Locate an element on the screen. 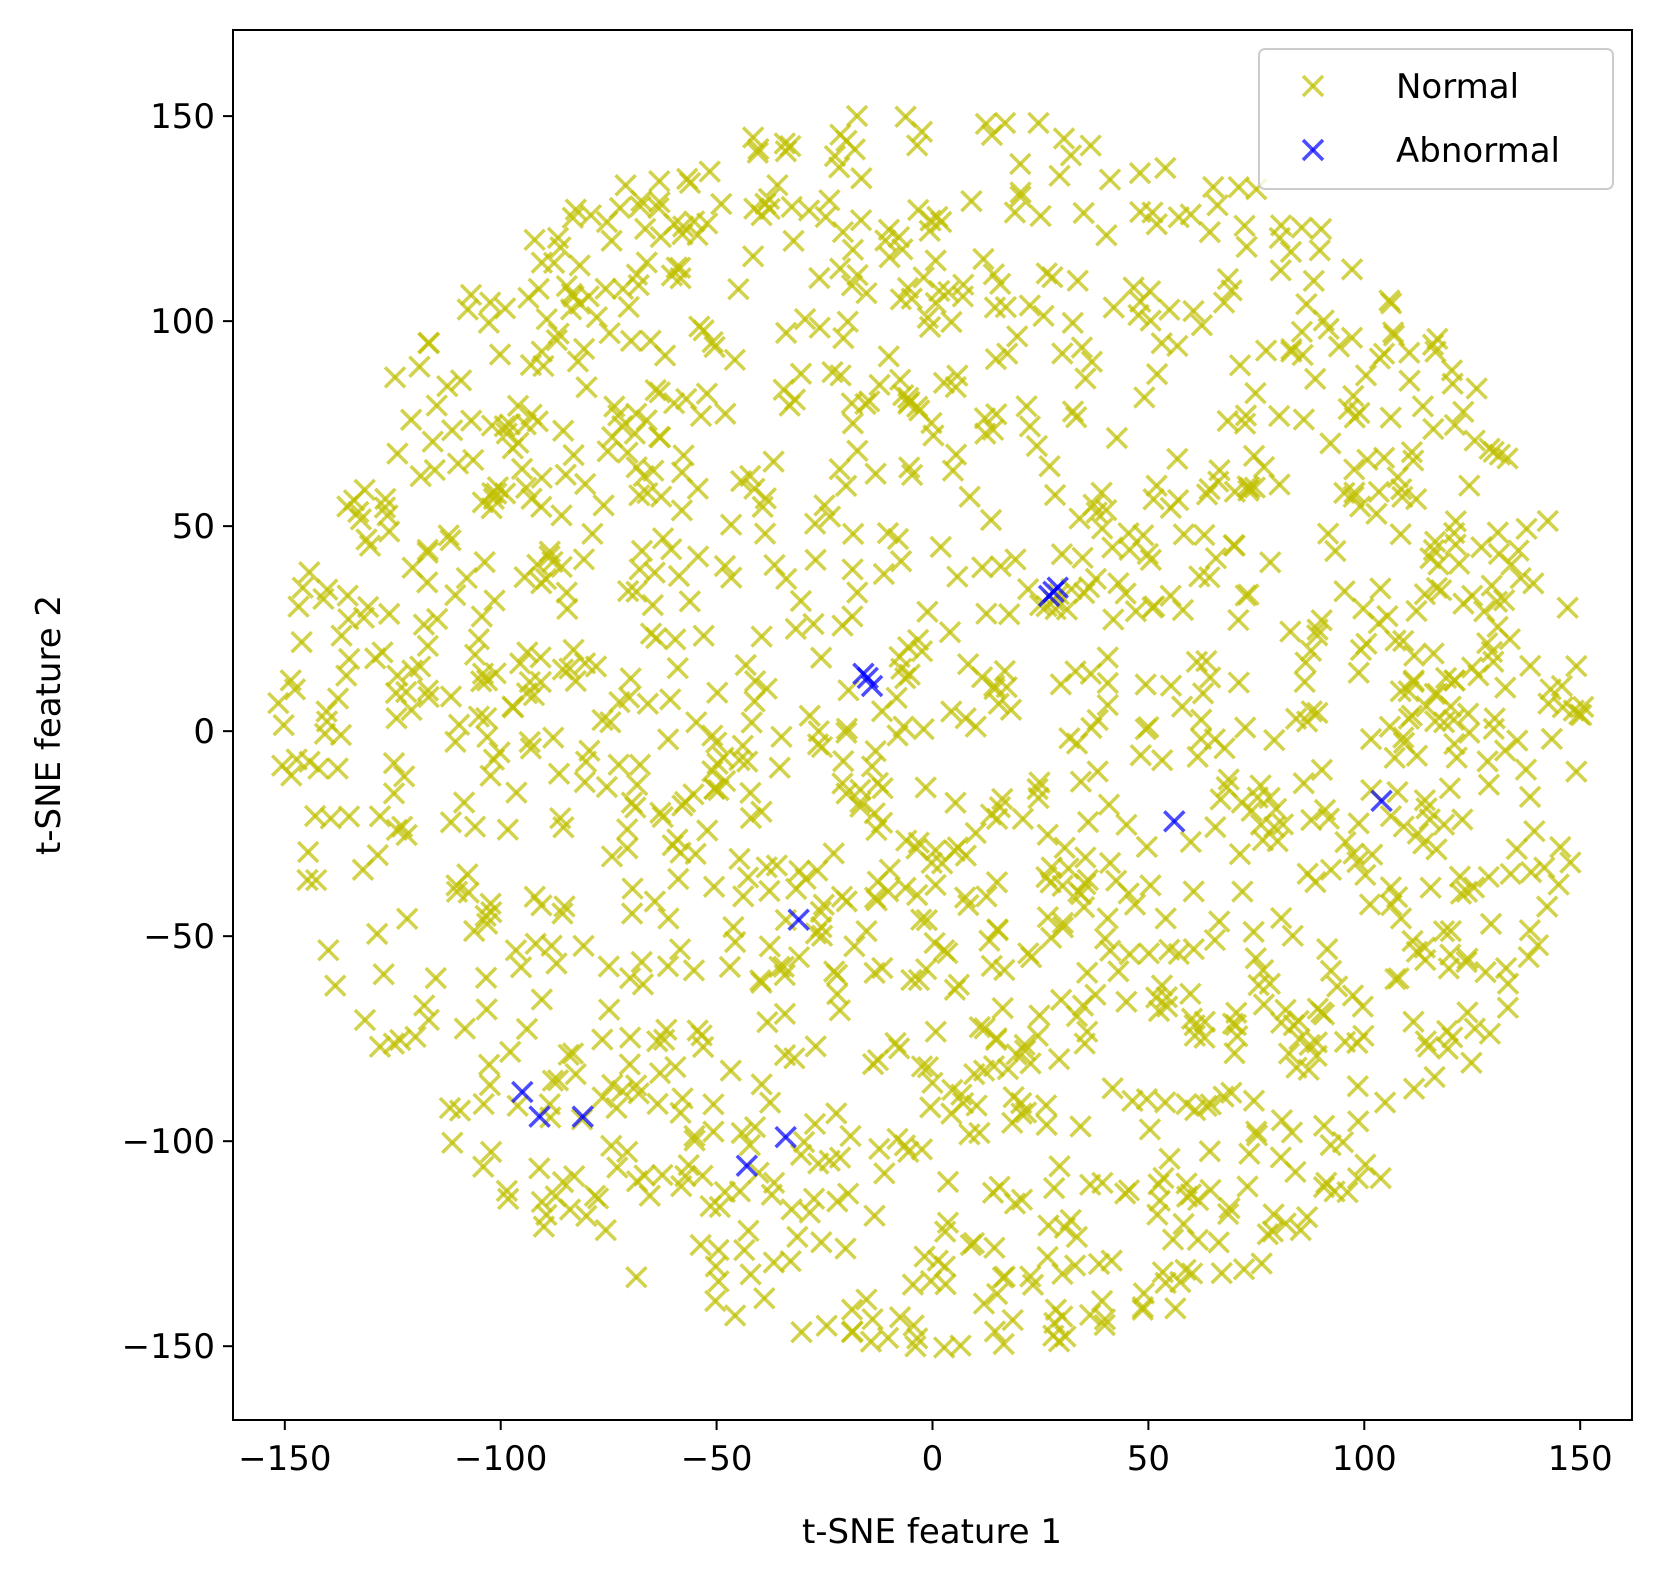 The image size is (1657, 1575). y-axis-title: t-SNE feature 2 is located at coordinates (49, 725).